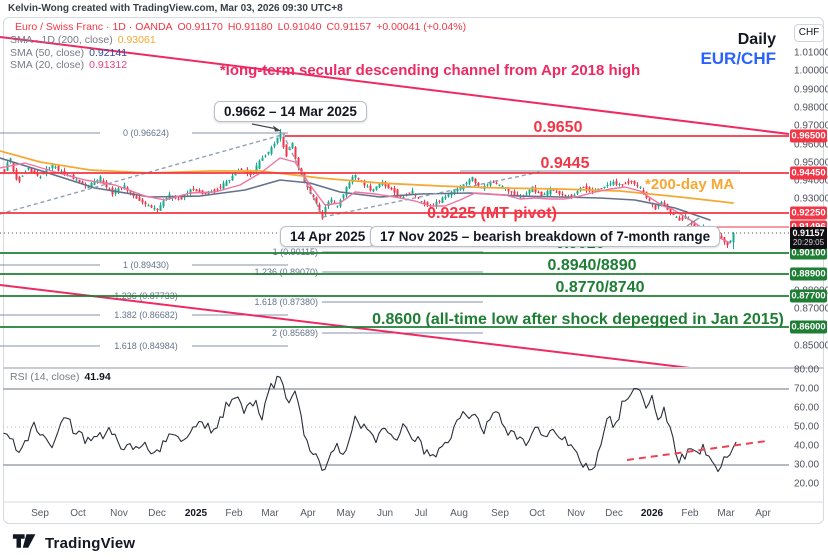 Image resolution: width=828 pixels, height=560 pixels. What do you see at coordinates (756, 39) in the screenshot?
I see `timeframe-label: Daily` at bounding box center [756, 39].